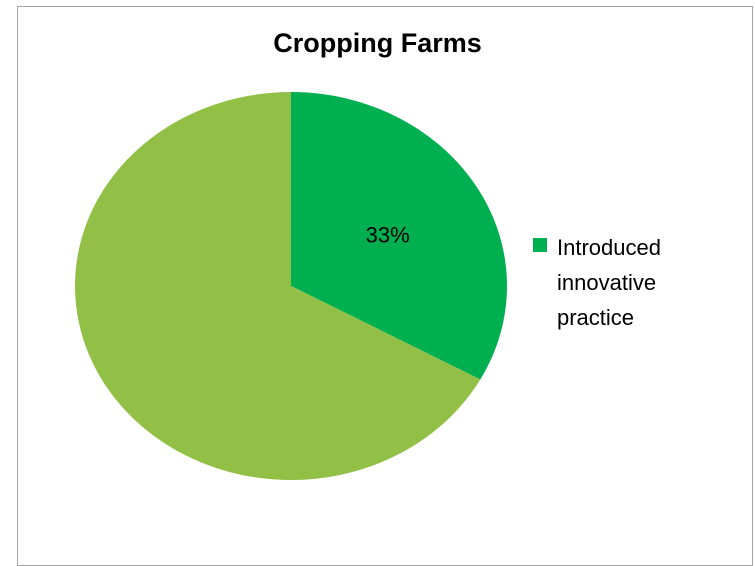 Image resolution: width=755 pixels, height=566 pixels. Describe the element at coordinates (388, 235) in the screenshot. I see `slice-data-label-0: 33%` at that location.